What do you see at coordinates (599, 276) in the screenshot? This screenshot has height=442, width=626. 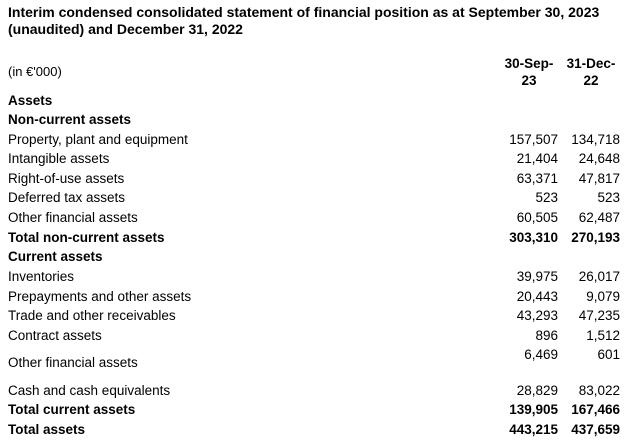 I see `row-value: 26,017` at bounding box center [599, 276].